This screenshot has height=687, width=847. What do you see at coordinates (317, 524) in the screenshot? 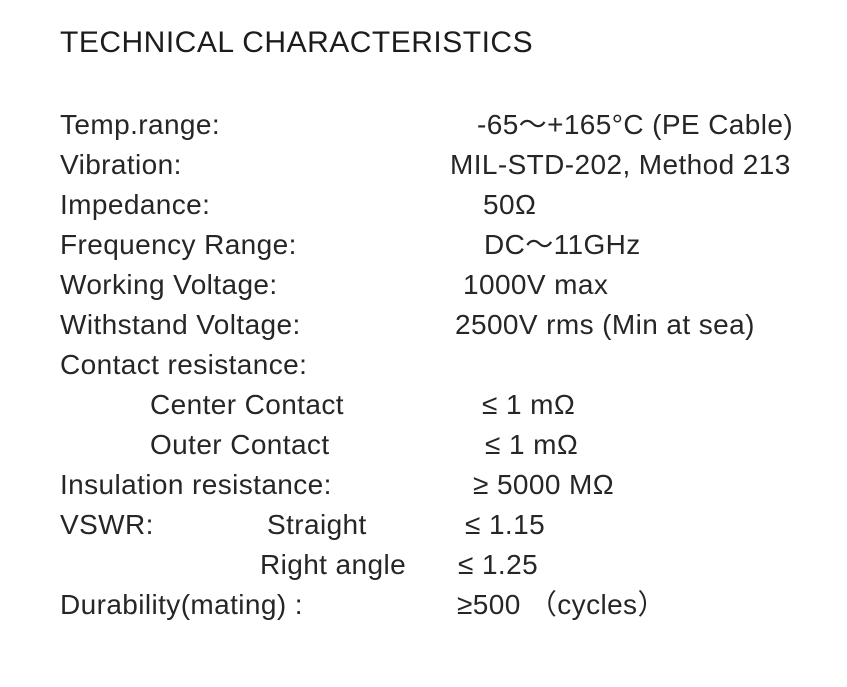
I see `spec-sublabel: Straight` at bounding box center [317, 524].